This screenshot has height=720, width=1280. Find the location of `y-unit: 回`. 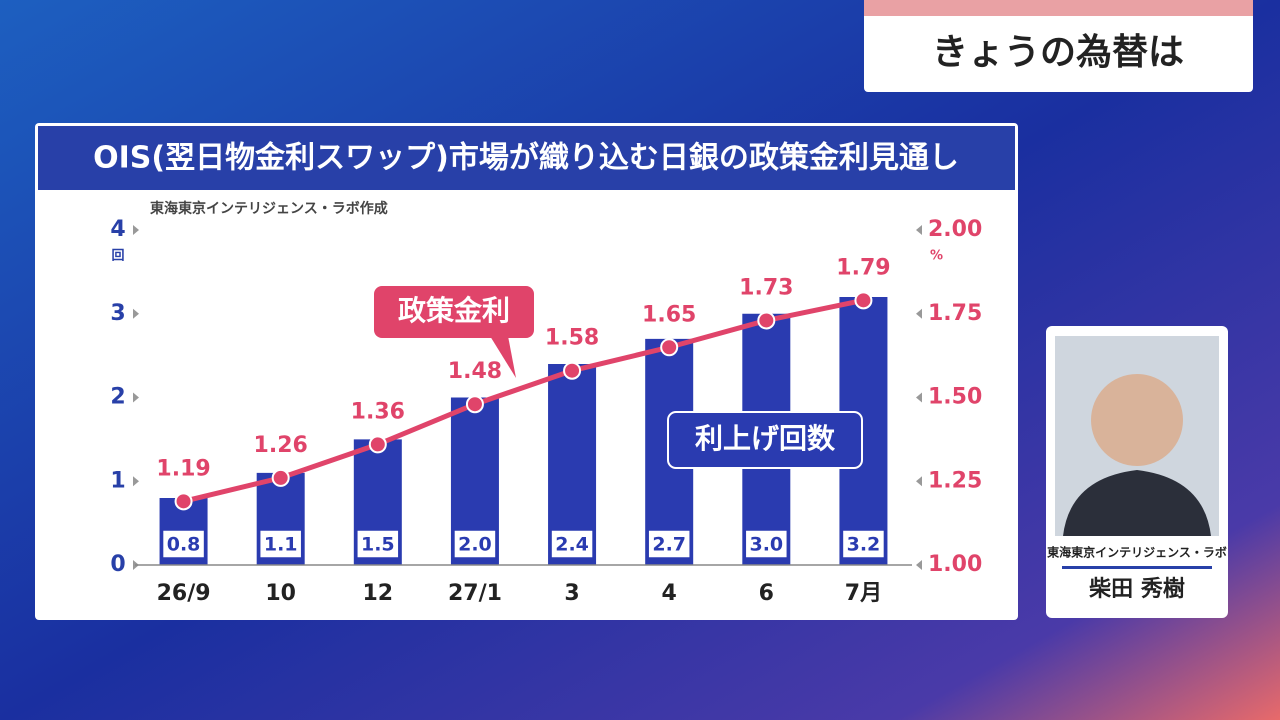

y-unit: 回 is located at coordinates (117, 256).